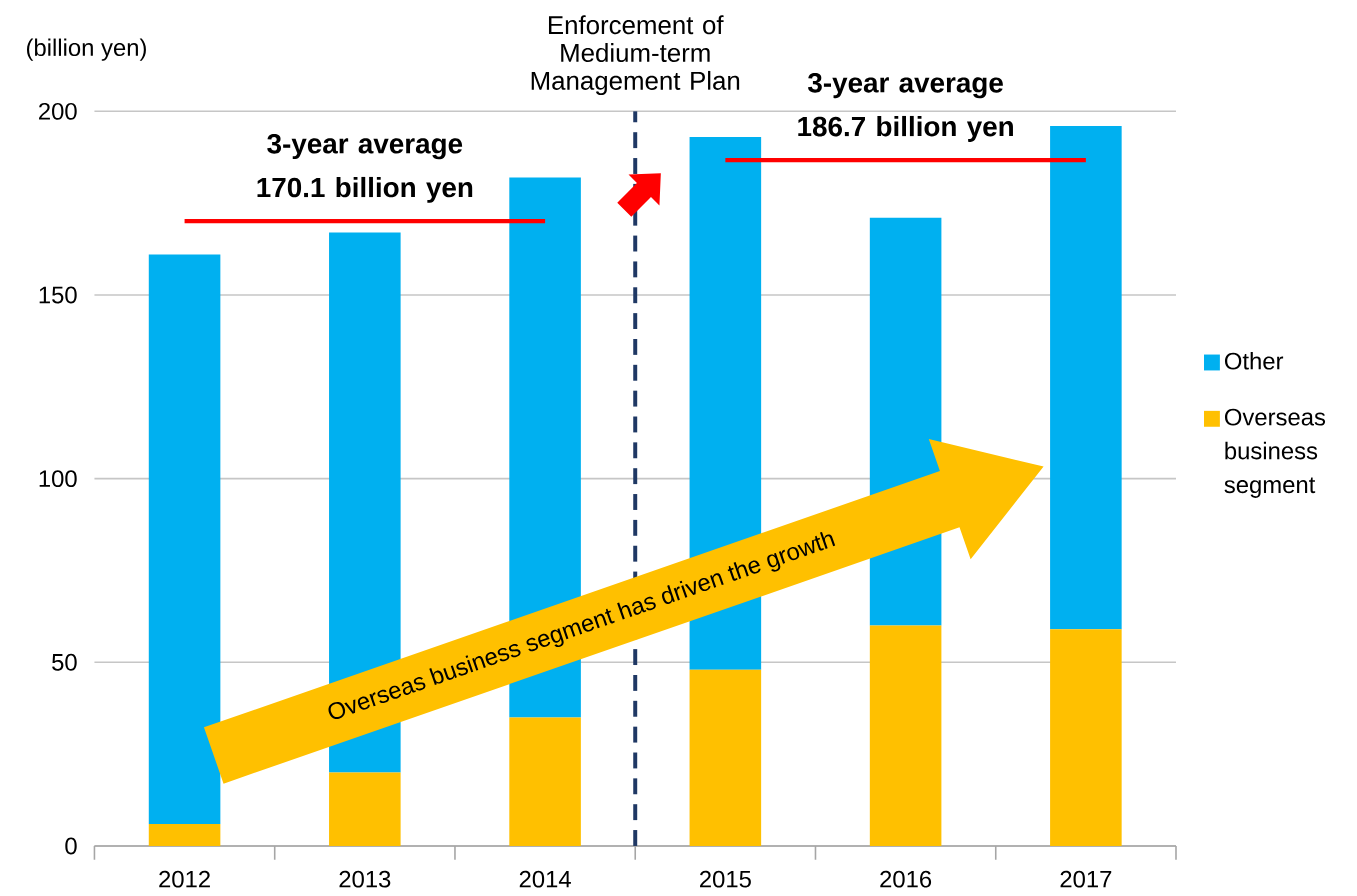 The height and width of the screenshot is (896, 1357). Describe the element at coordinates (184, 879) in the screenshot. I see `x-tick-label: 2012` at that location.